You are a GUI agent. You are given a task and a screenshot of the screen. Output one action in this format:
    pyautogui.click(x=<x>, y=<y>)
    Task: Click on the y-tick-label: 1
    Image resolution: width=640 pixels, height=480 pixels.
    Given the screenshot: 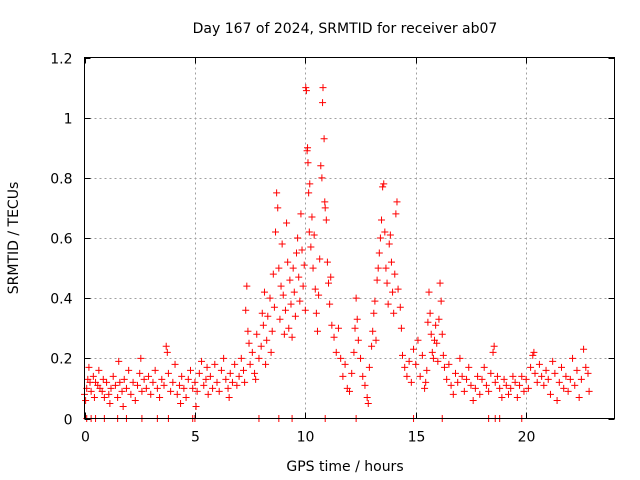 What is the action you would take?
    pyautogui.click(x=68, y=120)
    